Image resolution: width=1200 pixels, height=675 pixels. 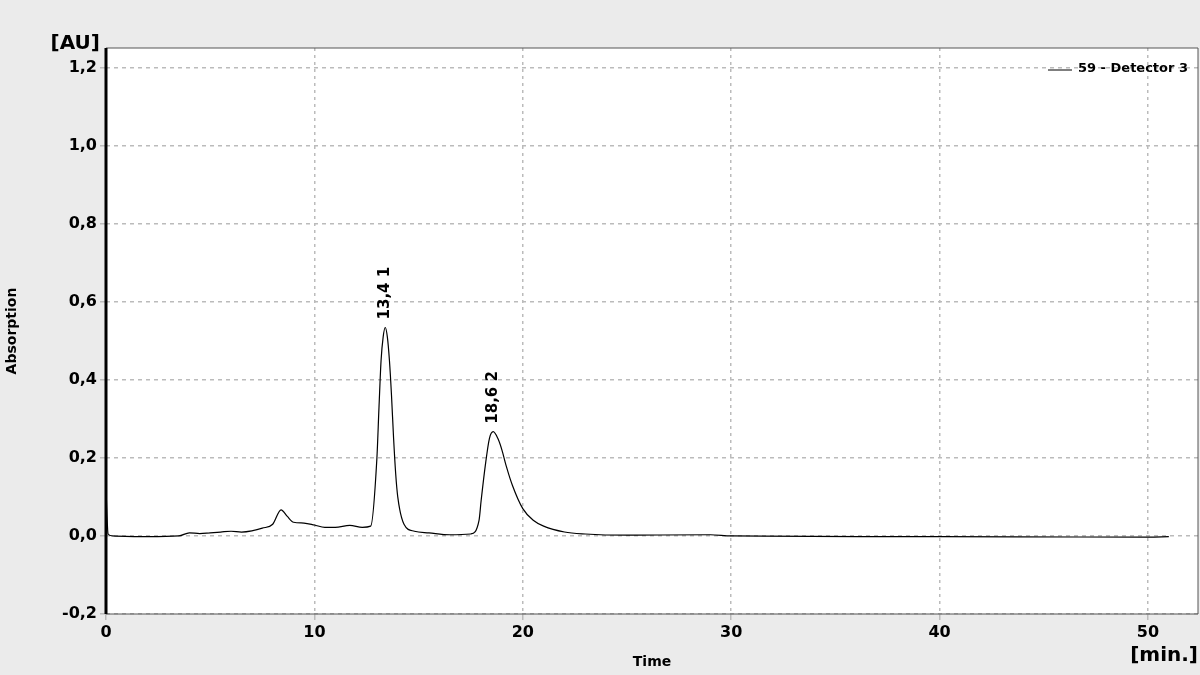 I want to click on y-tick-label: 0,4, so click(x=82, y=378).